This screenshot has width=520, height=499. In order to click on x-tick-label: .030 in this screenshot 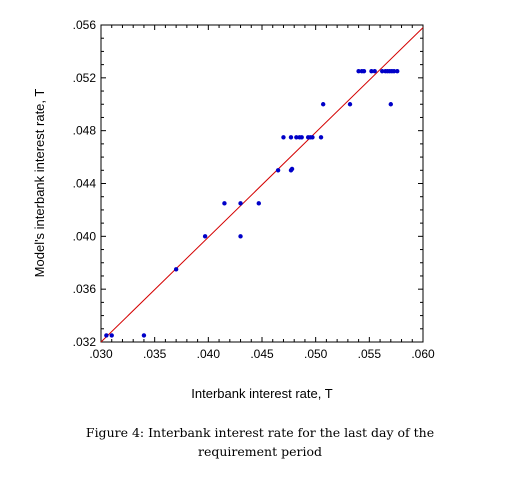, I will do `click(101, 354)`.